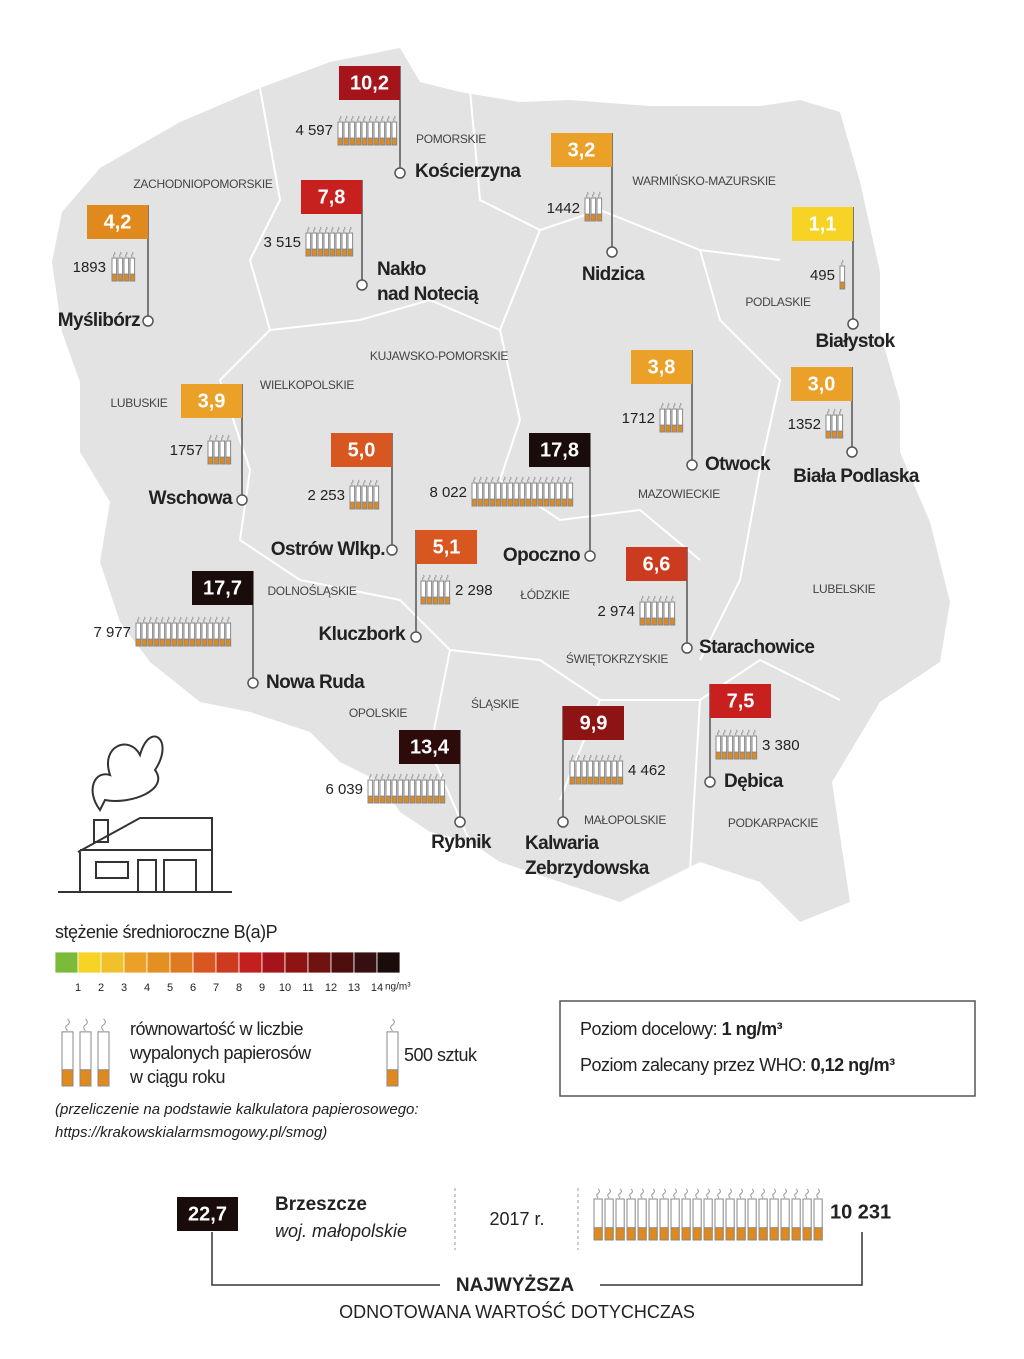  I want to click on record-box, so click(207, 1214).